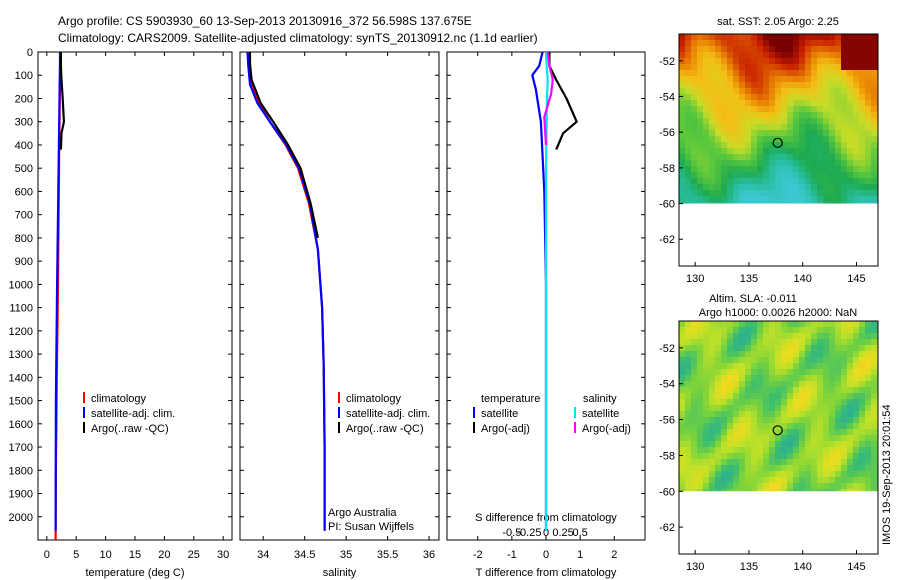 Image resolution: width=900 pixels, height=580 pixels. Describe the element at coordinates (21, 495) in the screenshot. I see `depth-tick-label: 1900` at that location.